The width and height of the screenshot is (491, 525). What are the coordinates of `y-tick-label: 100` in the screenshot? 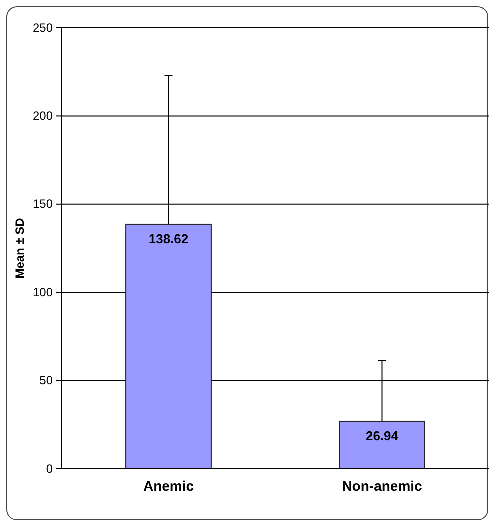 It's located at (43, 292).